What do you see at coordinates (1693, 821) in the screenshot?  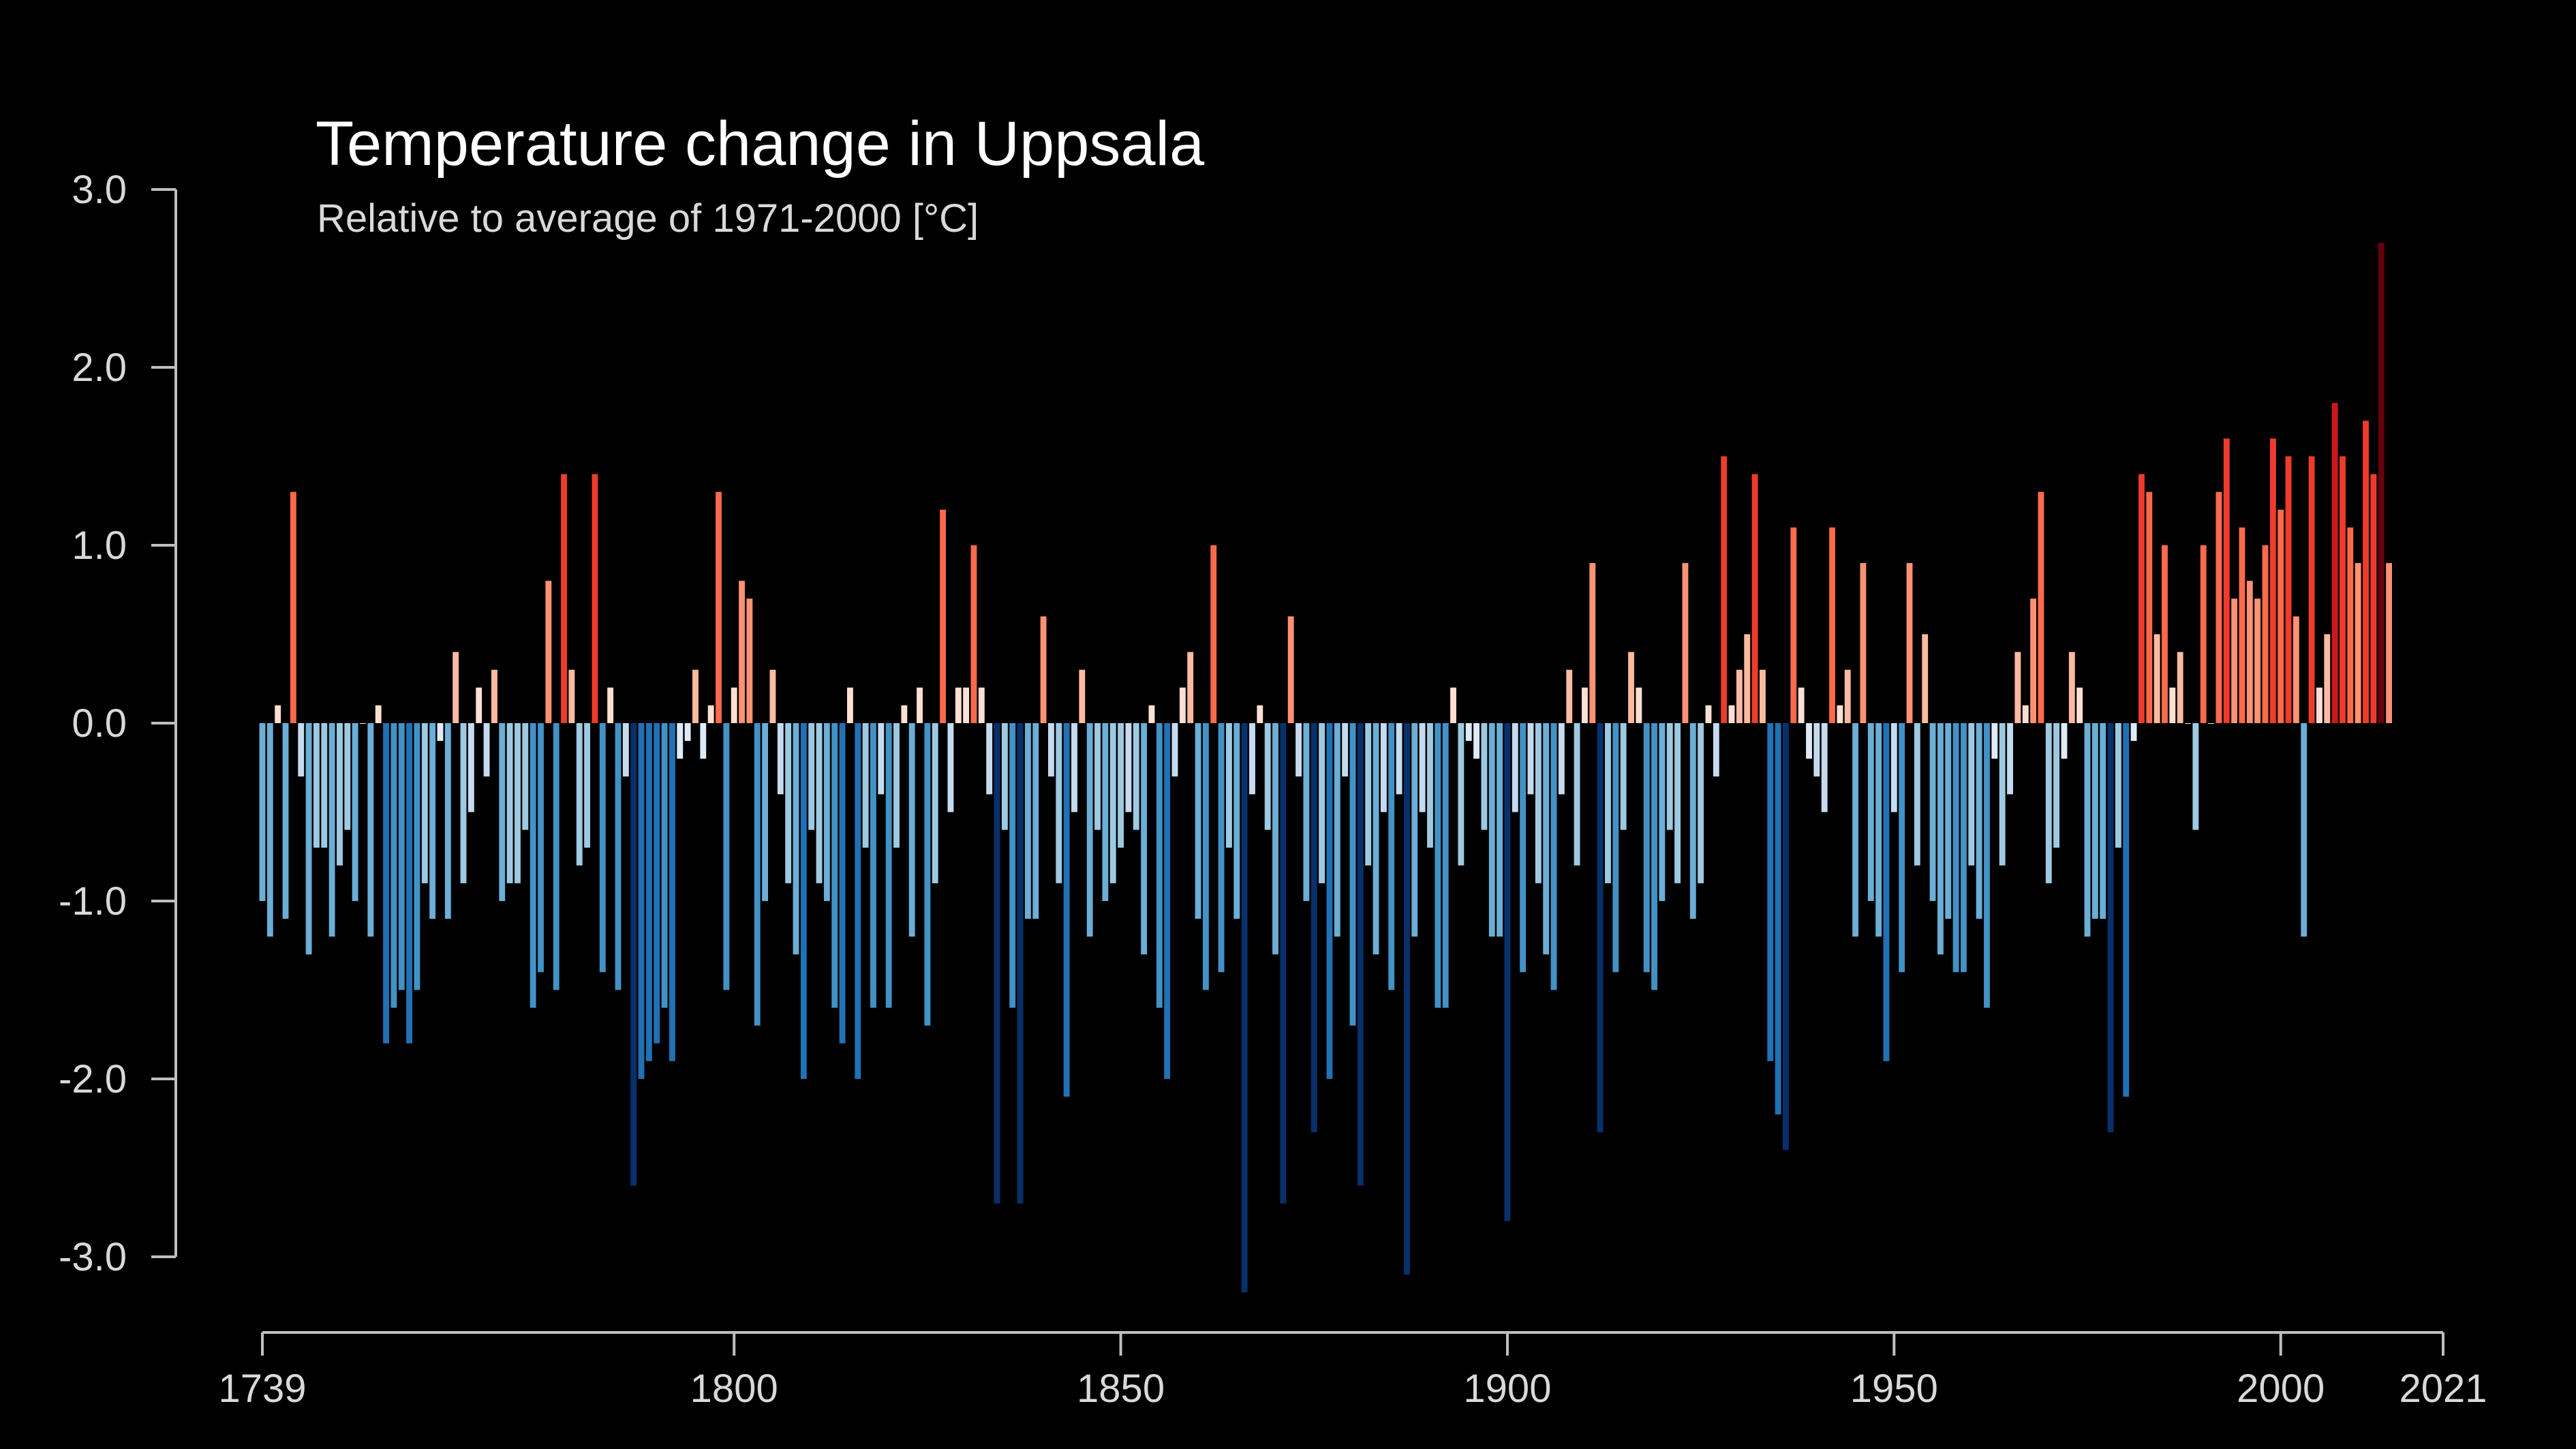 I see `bar-1924` at bounding box center [1693, 821].